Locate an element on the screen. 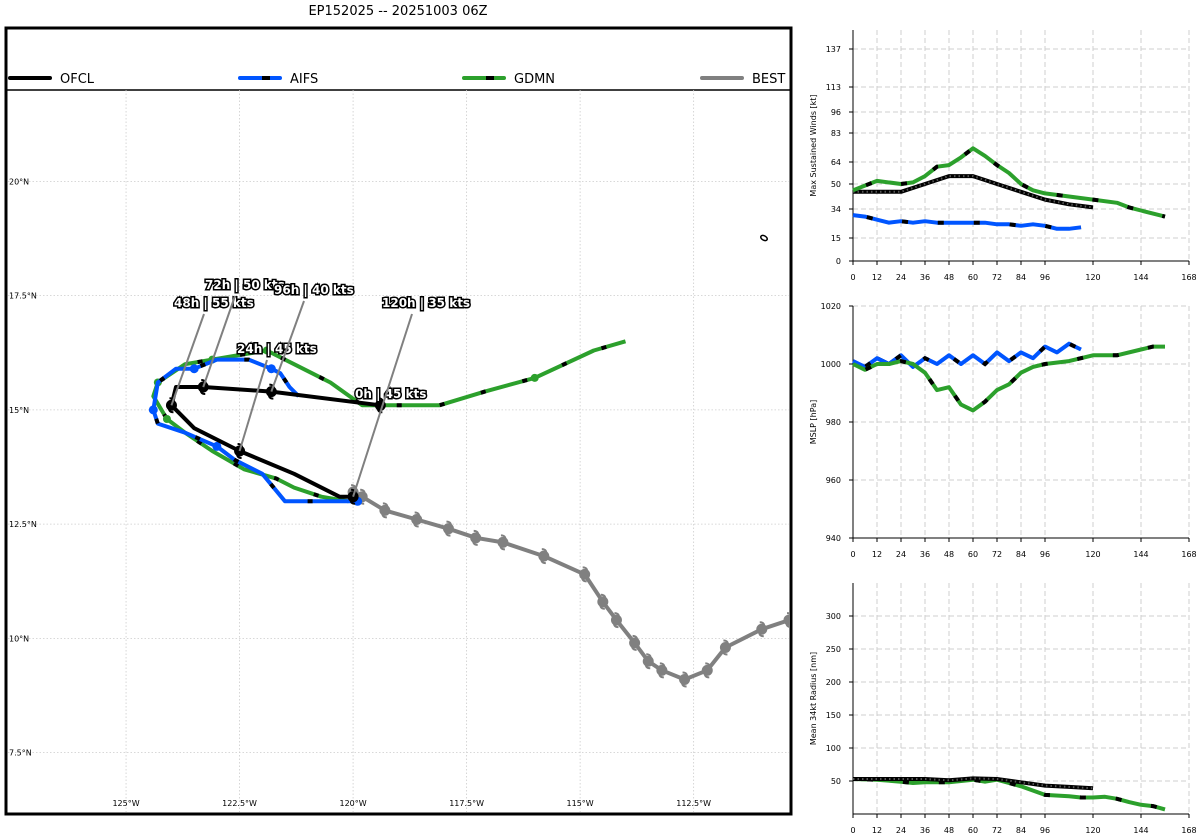 The image size is (1200, 840). panel-y-tick-label: 150 is located at coordinates (833, 715).